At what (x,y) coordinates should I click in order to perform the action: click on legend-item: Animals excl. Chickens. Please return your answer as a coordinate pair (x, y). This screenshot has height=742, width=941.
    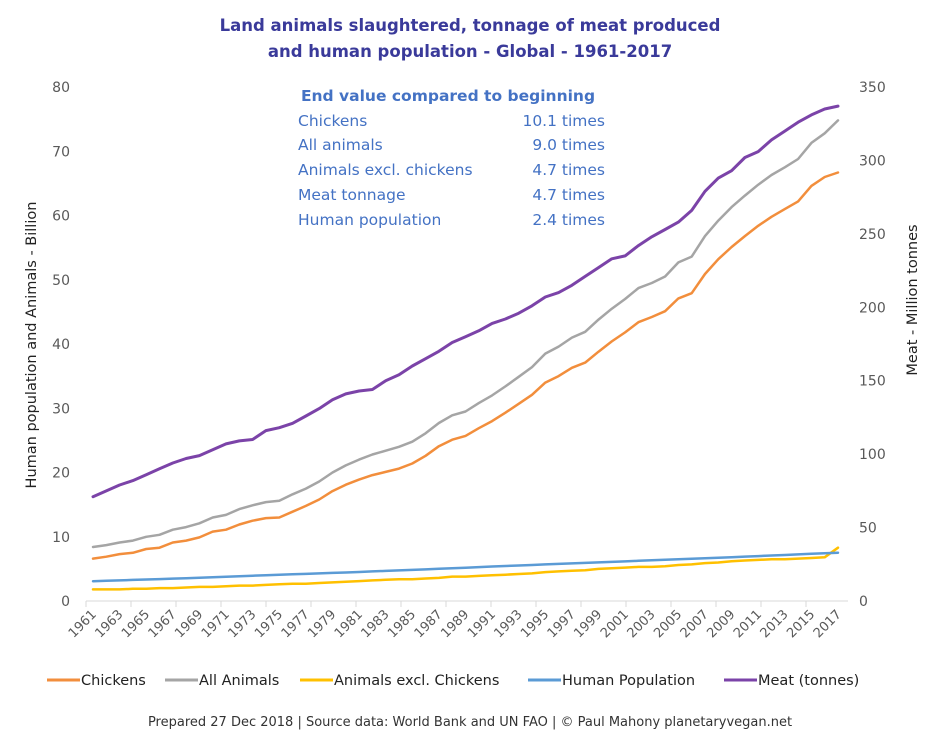
    Looking at the image, I should click on (399, 681).